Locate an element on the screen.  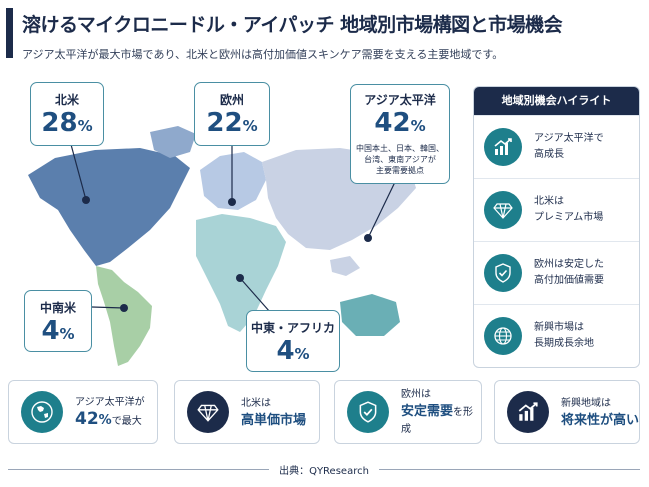
summary-card-north-america: 北米は 高単価市場 is located at coordinates (247, 412).